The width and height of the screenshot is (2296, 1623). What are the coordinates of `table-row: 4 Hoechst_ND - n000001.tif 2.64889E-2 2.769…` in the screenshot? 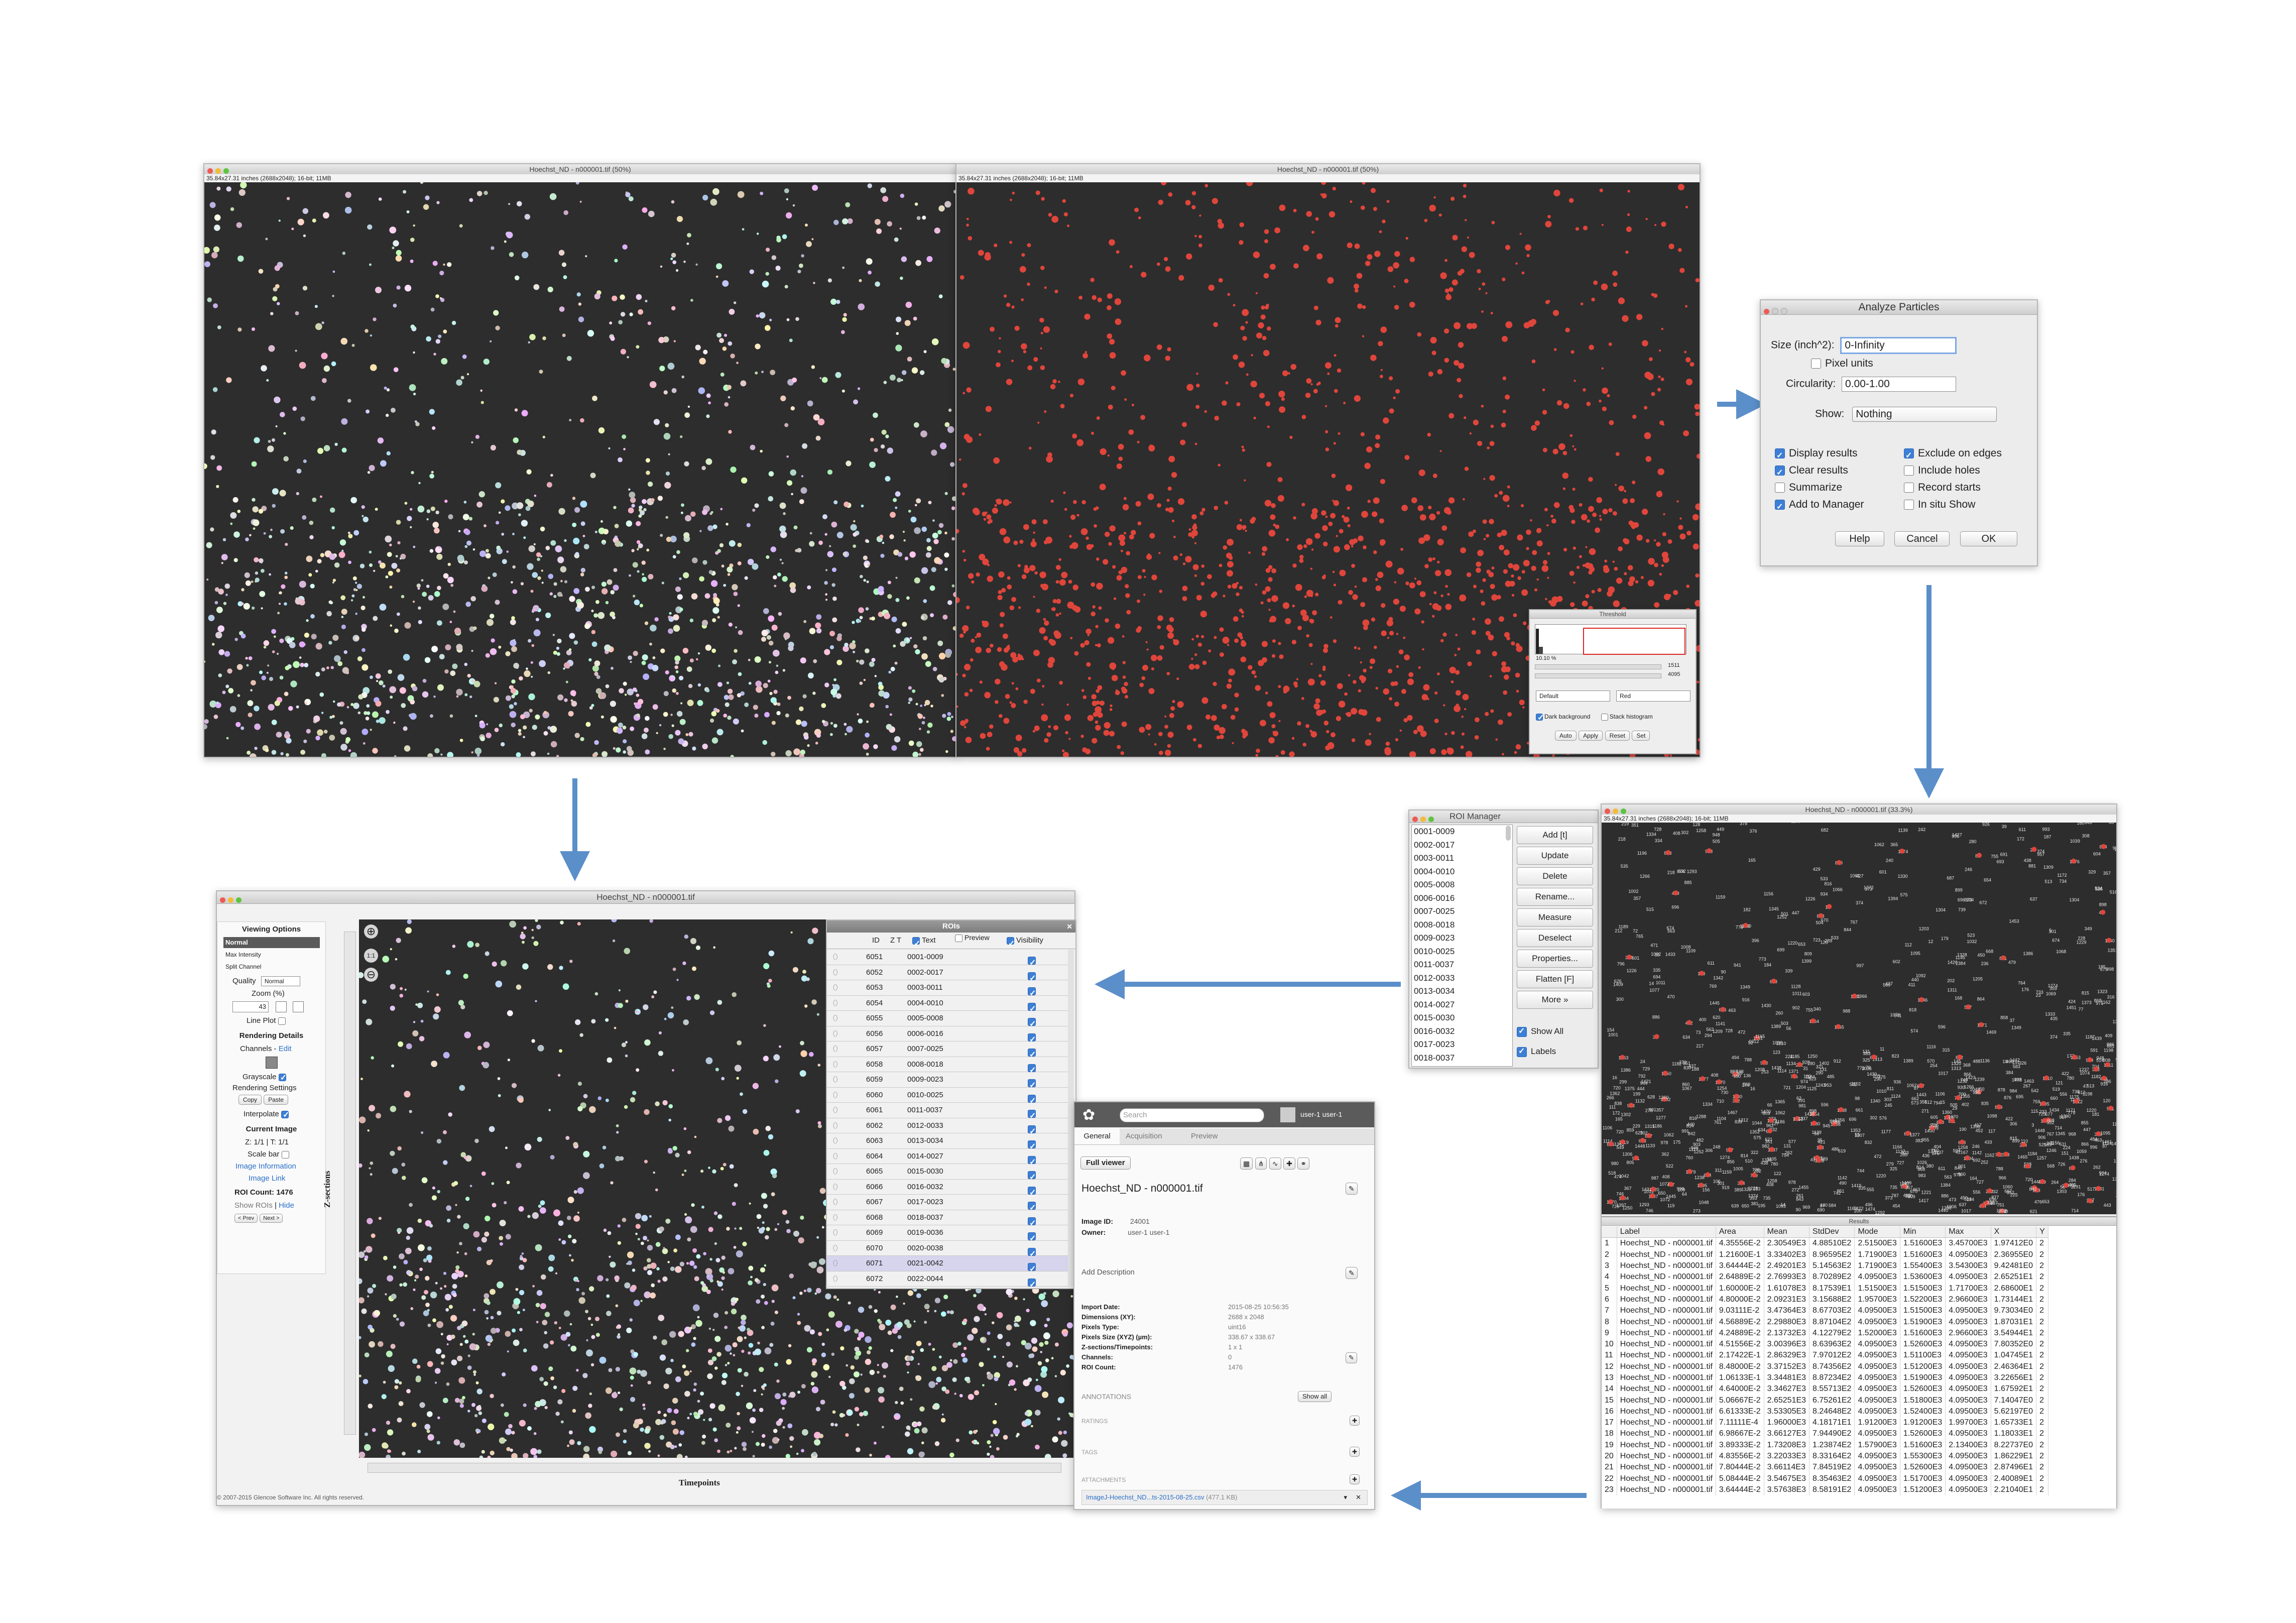 It's located at (1825, 1277).